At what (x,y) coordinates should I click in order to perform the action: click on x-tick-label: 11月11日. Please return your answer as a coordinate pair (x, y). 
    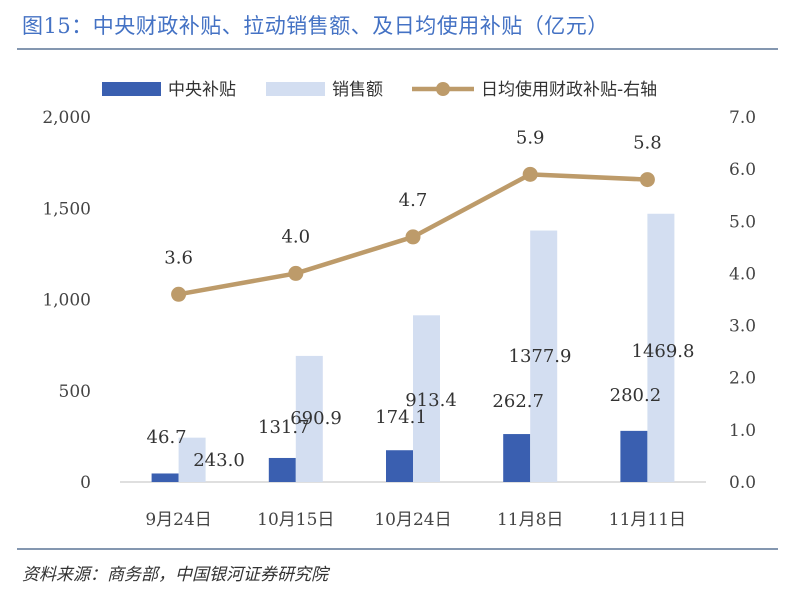
    Looking at the image, I should click on (647, 520).